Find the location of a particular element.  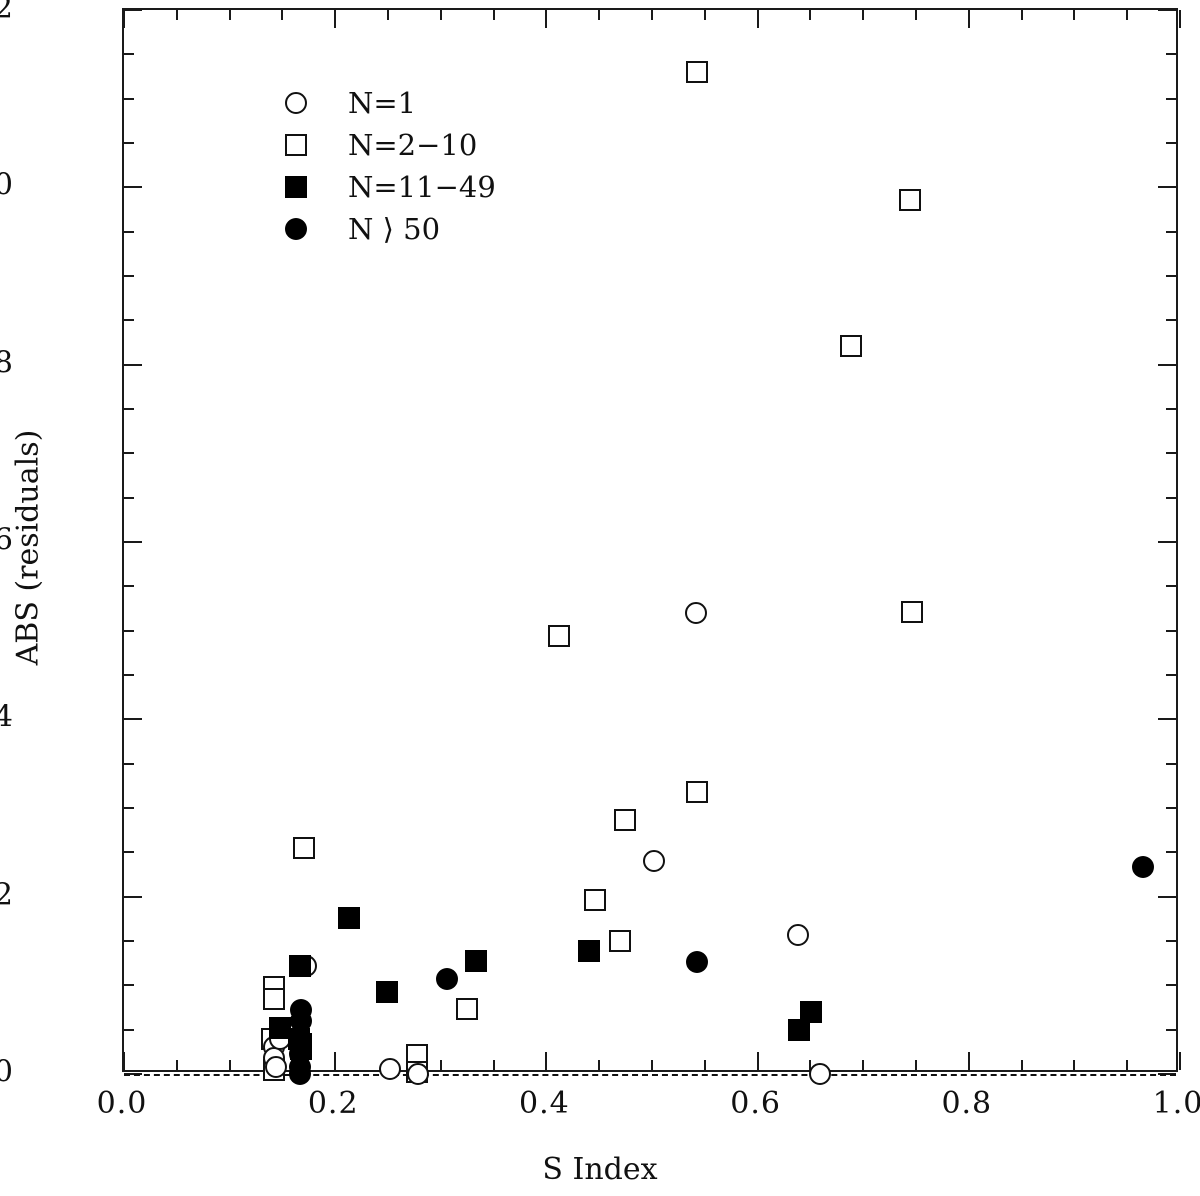

y-tick-label: 0.10 is located at coordinates (7, 185).